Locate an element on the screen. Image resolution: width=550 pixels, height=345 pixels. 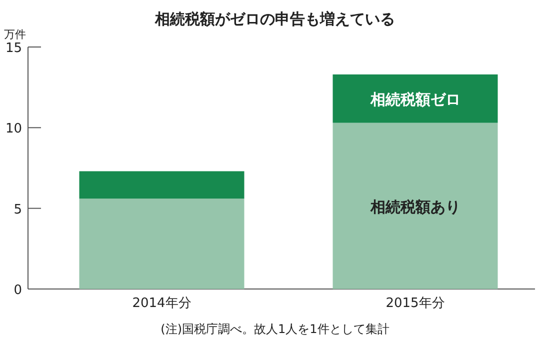
y-tick-label: 5 is located at coordinates (18, 210).